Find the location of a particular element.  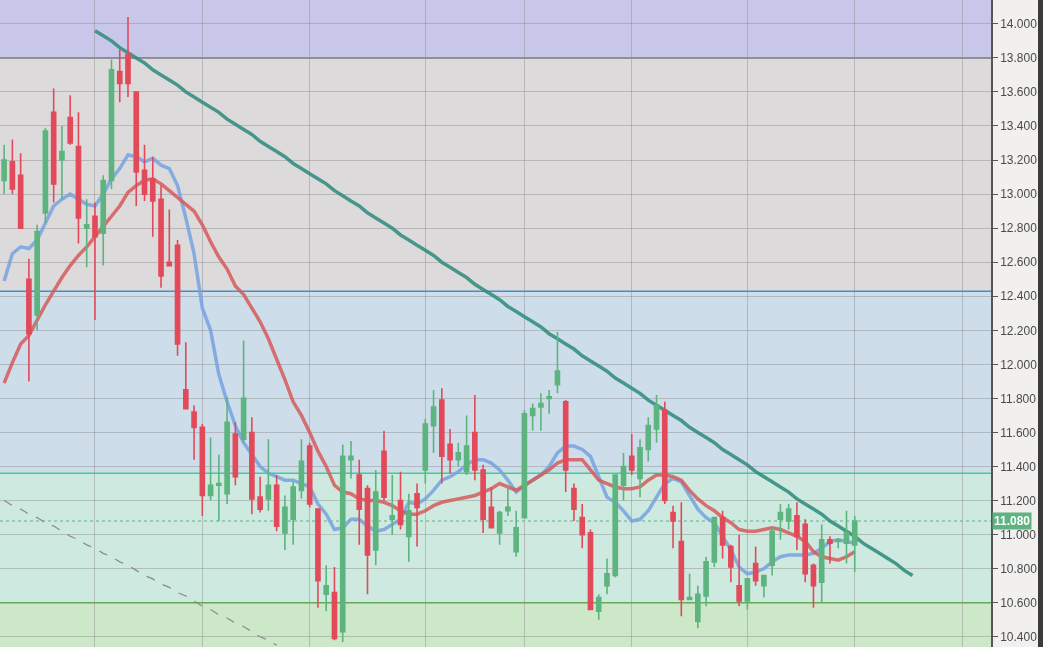

y-tick-label: 10.400 is located at coordinates (1019, 636).